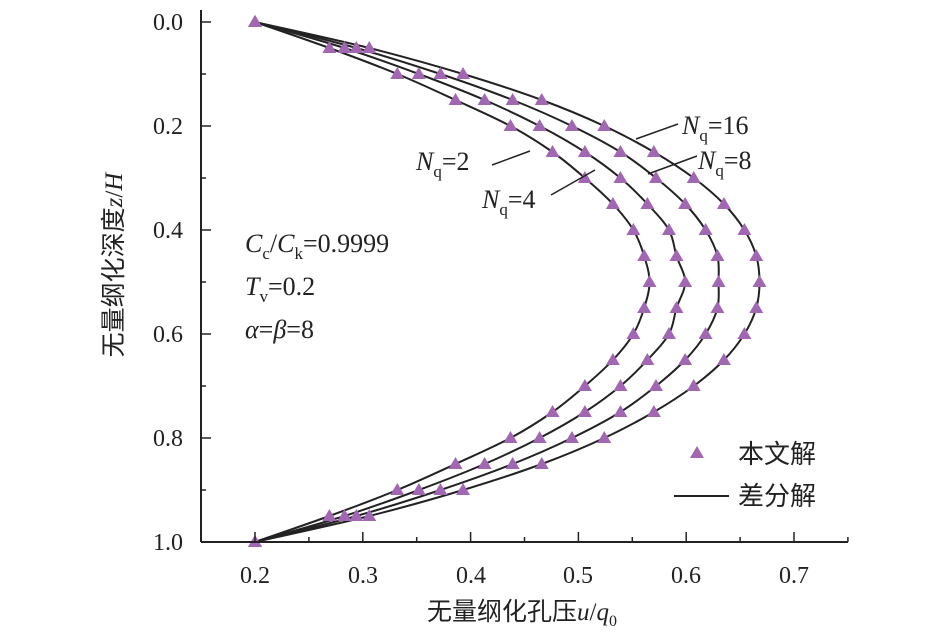 Image resolution: width=945 pixels, height=644 pixels. Describe the element at coordinates (777, 454) in the screenshot. I see `legend-label-analytical: 本文解` at that location.